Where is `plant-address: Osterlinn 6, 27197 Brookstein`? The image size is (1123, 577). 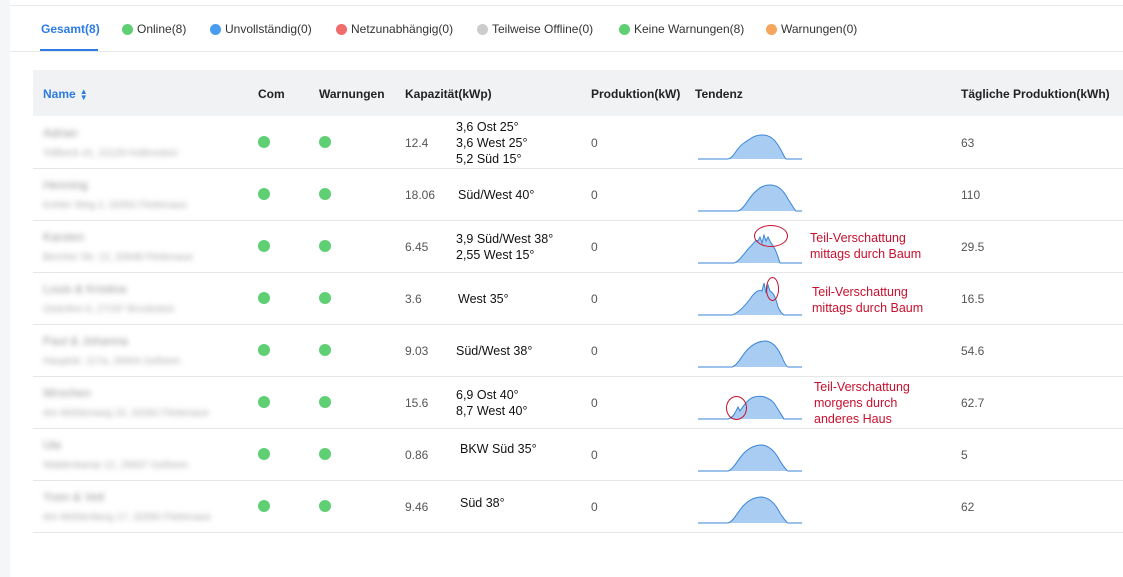
plant-address: Osterlinn 6, 27197 Brookstein is located at coordinates (109, 309).